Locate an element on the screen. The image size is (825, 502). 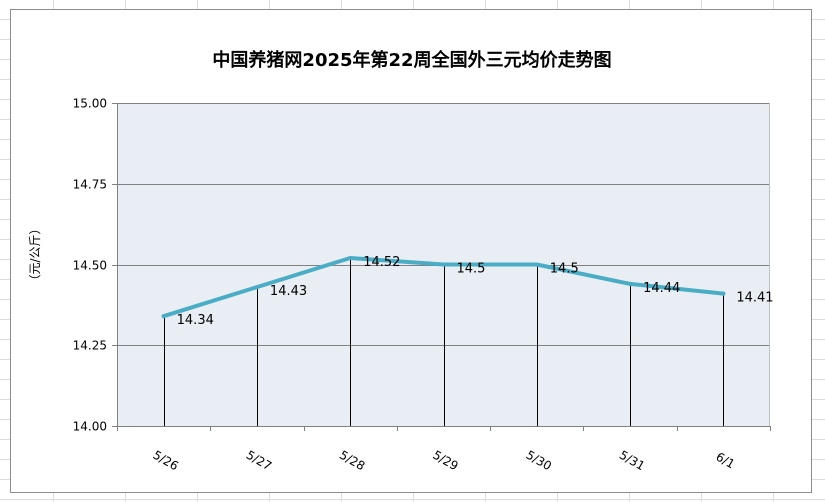
y-tick-label: 14.25 is located at coordinates (90, 346).